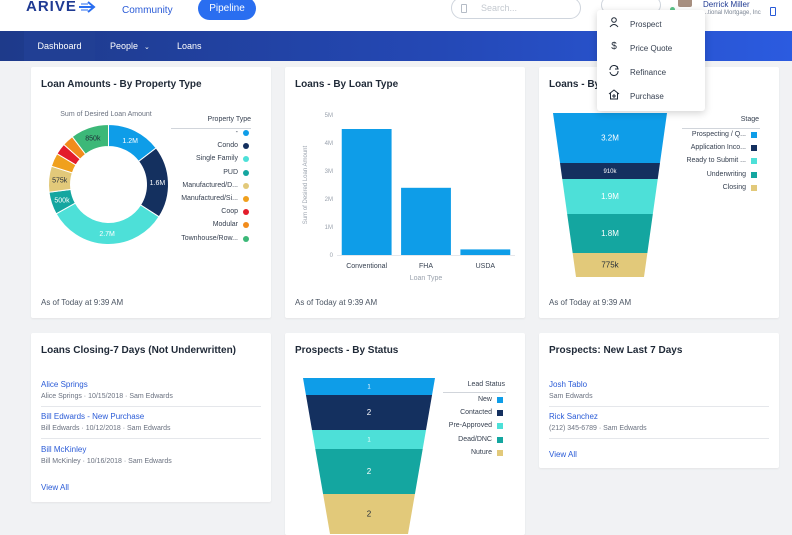  I want to click on funnel-label: 3.2M, so click(610, 138).